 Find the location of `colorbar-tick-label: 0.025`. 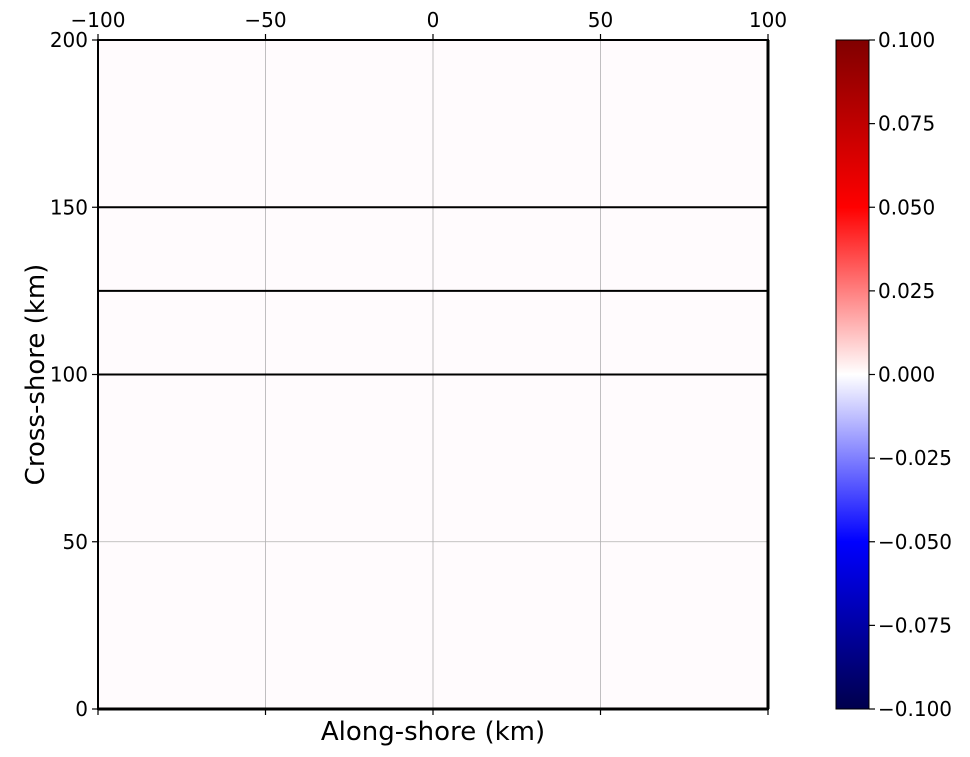

colorbar-tick-label: 0.025 is located at coordinates (906, 291).